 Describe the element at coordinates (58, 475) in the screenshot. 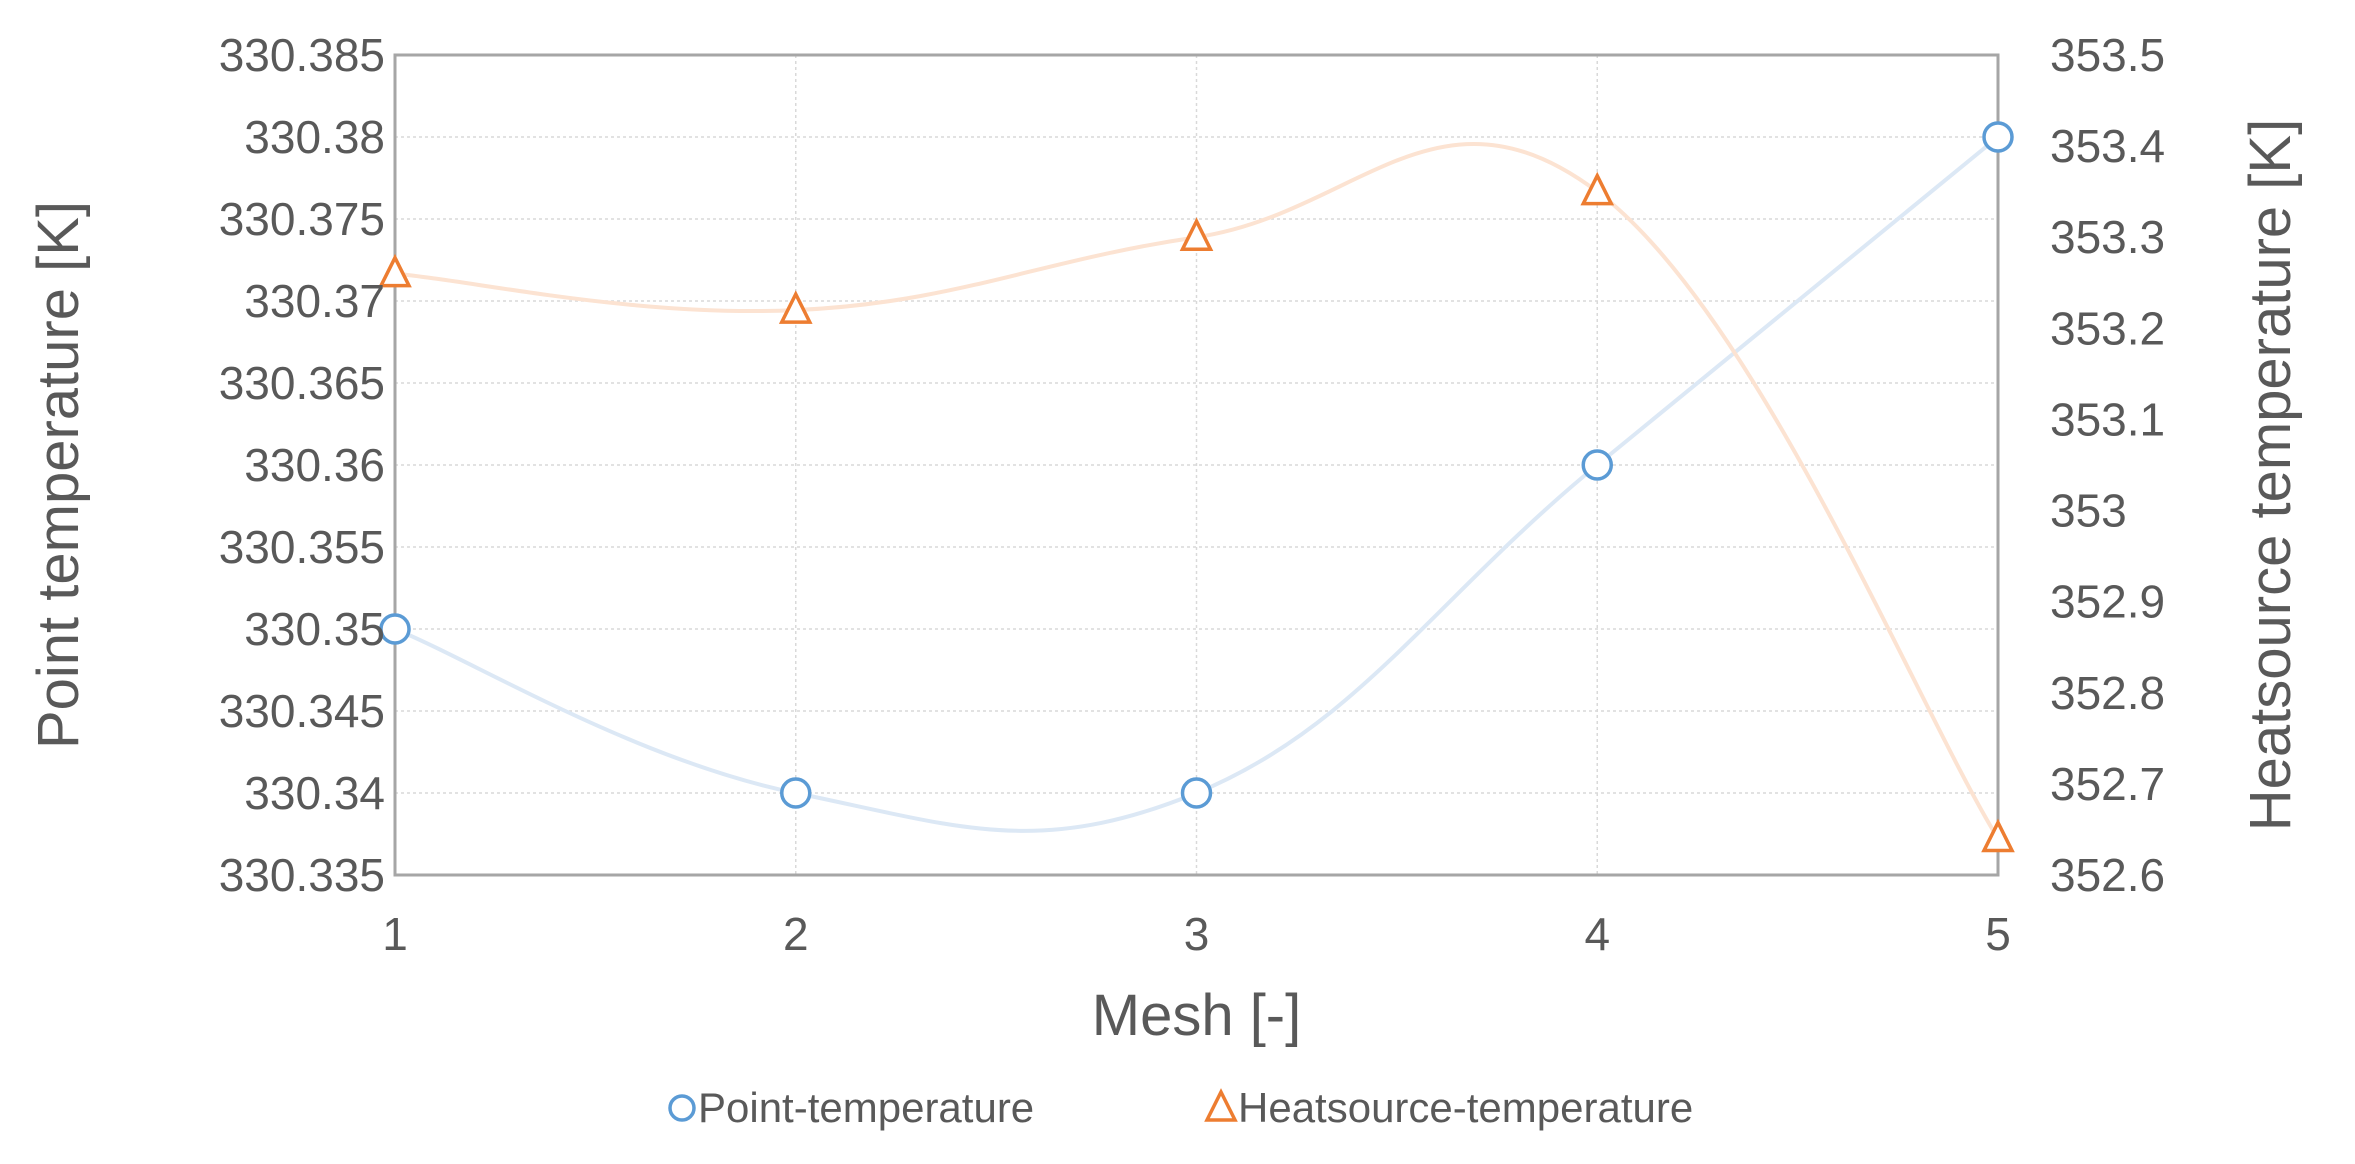

I see `left-y-axis-title: Point temperature [K]` at that location.